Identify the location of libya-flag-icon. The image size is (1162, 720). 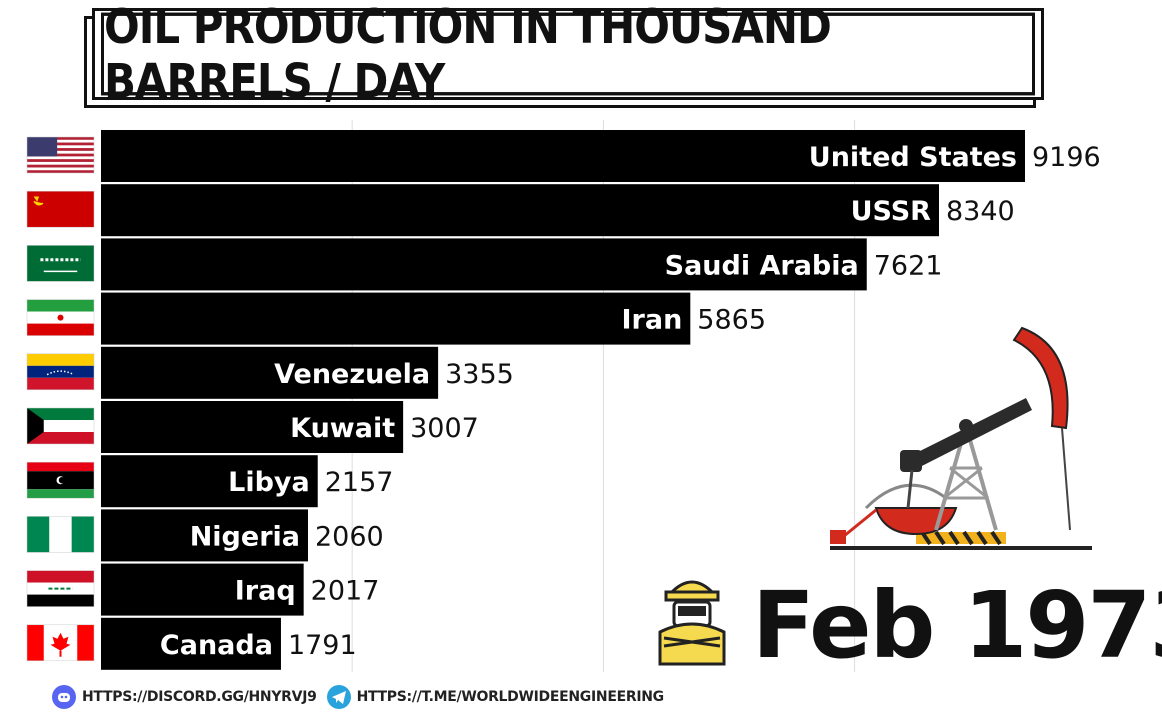
(60, 480).